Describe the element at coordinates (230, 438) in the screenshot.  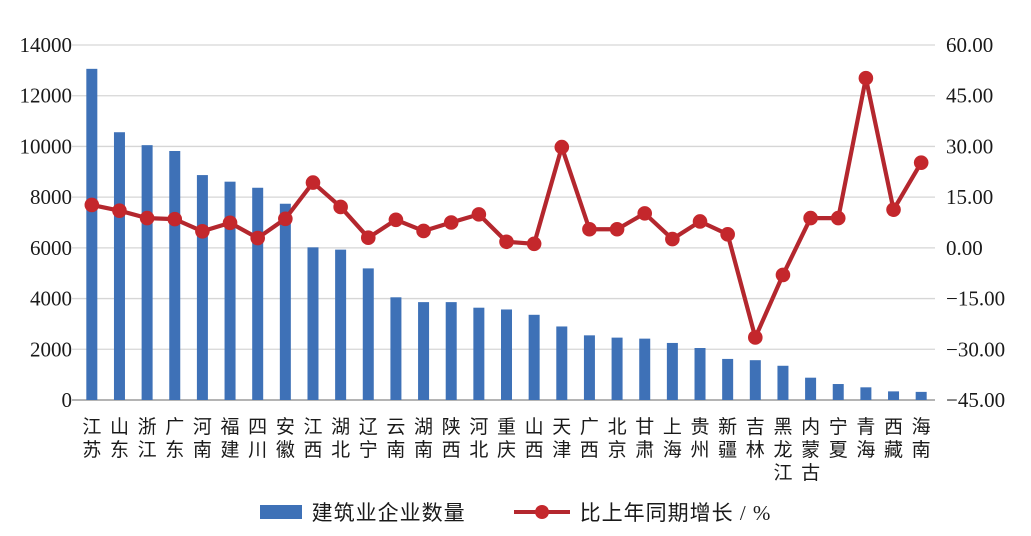
I see `x-axis-category-label: 福建` at that location.